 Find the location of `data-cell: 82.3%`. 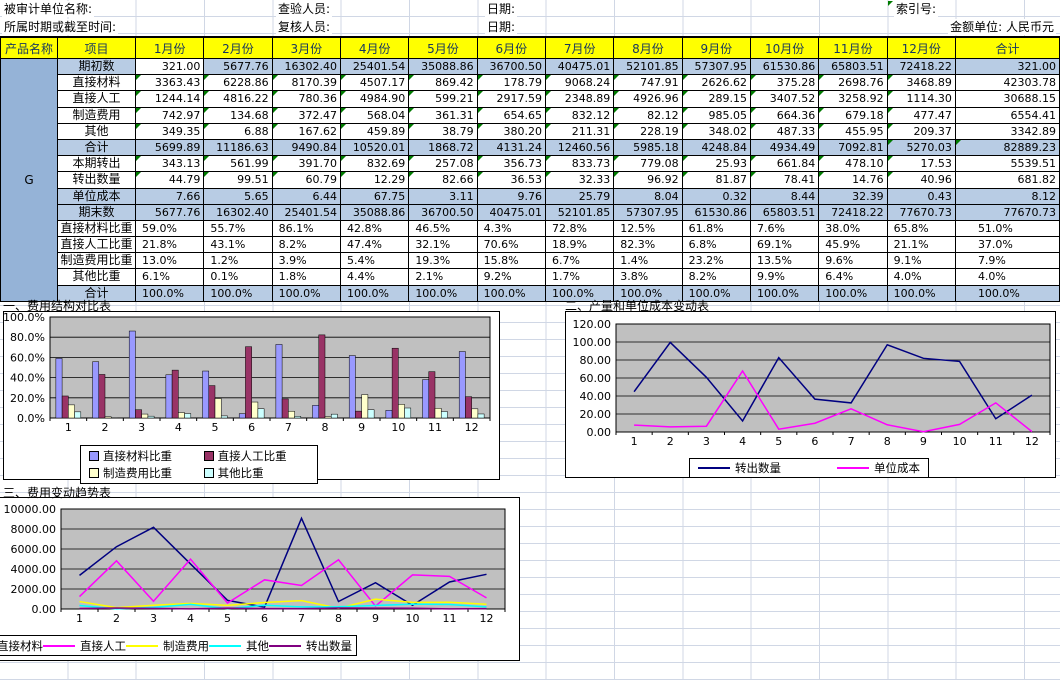

data-cell: 82.3% is located at coordinates (648, 245).